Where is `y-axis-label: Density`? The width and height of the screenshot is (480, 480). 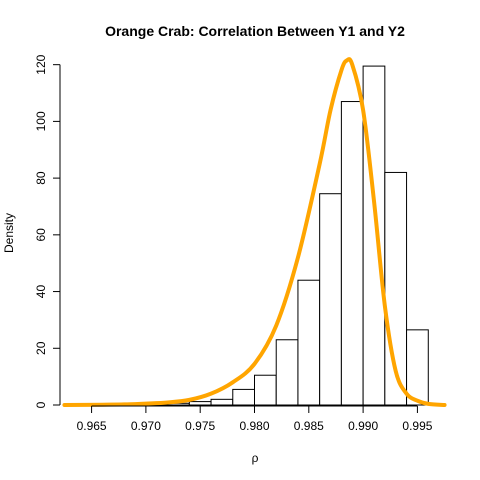 y-axis-label: Density is located at coordinates (9, 233).